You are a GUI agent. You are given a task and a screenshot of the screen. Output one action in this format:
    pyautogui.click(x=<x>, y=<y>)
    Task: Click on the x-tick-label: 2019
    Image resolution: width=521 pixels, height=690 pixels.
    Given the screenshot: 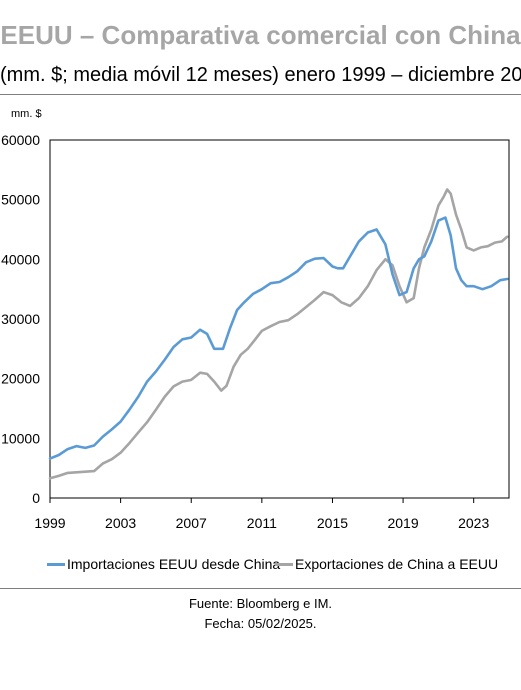 What is the action you would take?
    pyautogui.click(x=402, y=523)
    